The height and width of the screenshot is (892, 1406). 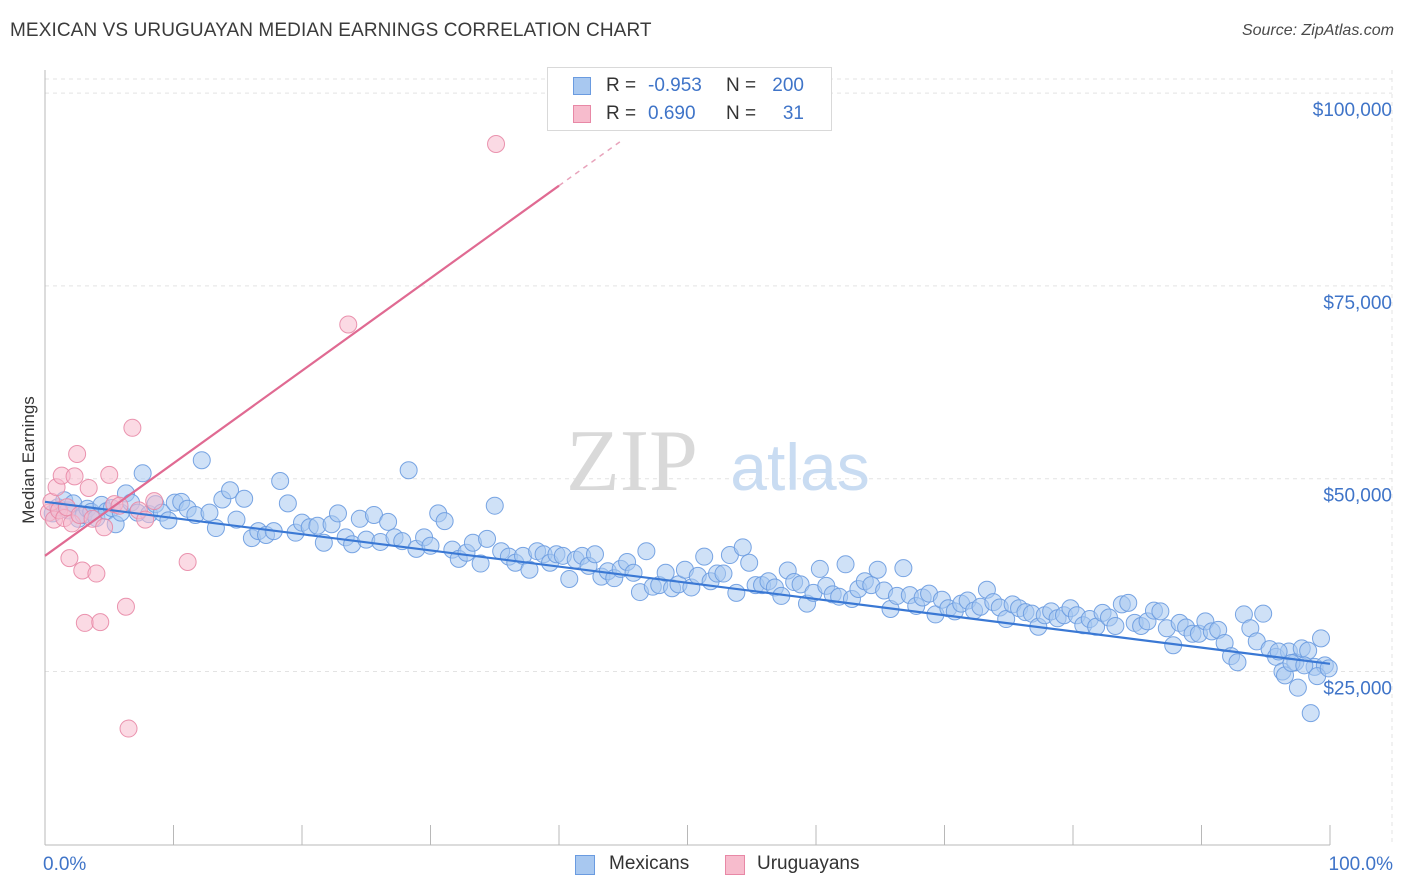 What do you see at coordinates (585, 865) in the screenshot?
I see `bottom-legend-swatch-mexicans` at bounding box center [585, 865].